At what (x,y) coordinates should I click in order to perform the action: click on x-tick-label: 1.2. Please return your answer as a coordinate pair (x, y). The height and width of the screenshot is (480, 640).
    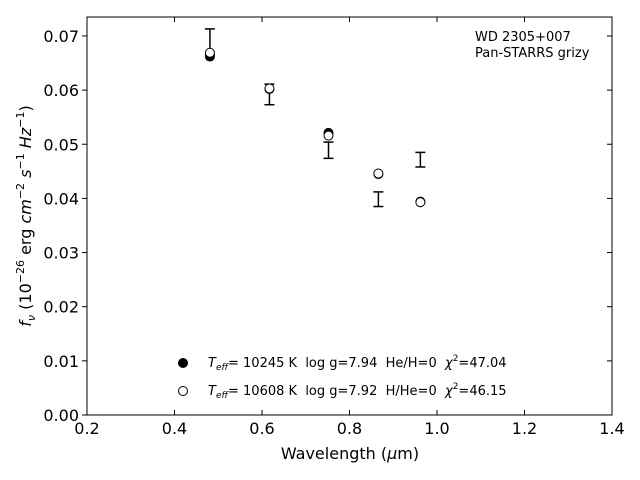
    Looking at the image, I should click on (524, 428).